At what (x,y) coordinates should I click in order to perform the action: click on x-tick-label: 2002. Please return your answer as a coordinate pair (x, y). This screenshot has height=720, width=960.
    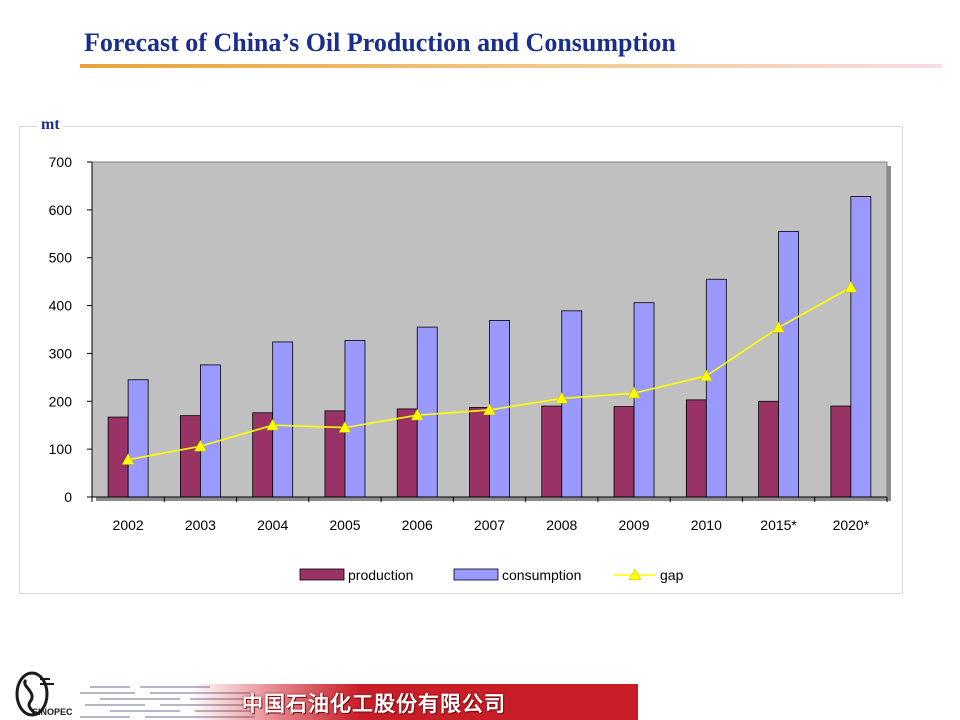
    Looking at the image, I should click on (128, 525).